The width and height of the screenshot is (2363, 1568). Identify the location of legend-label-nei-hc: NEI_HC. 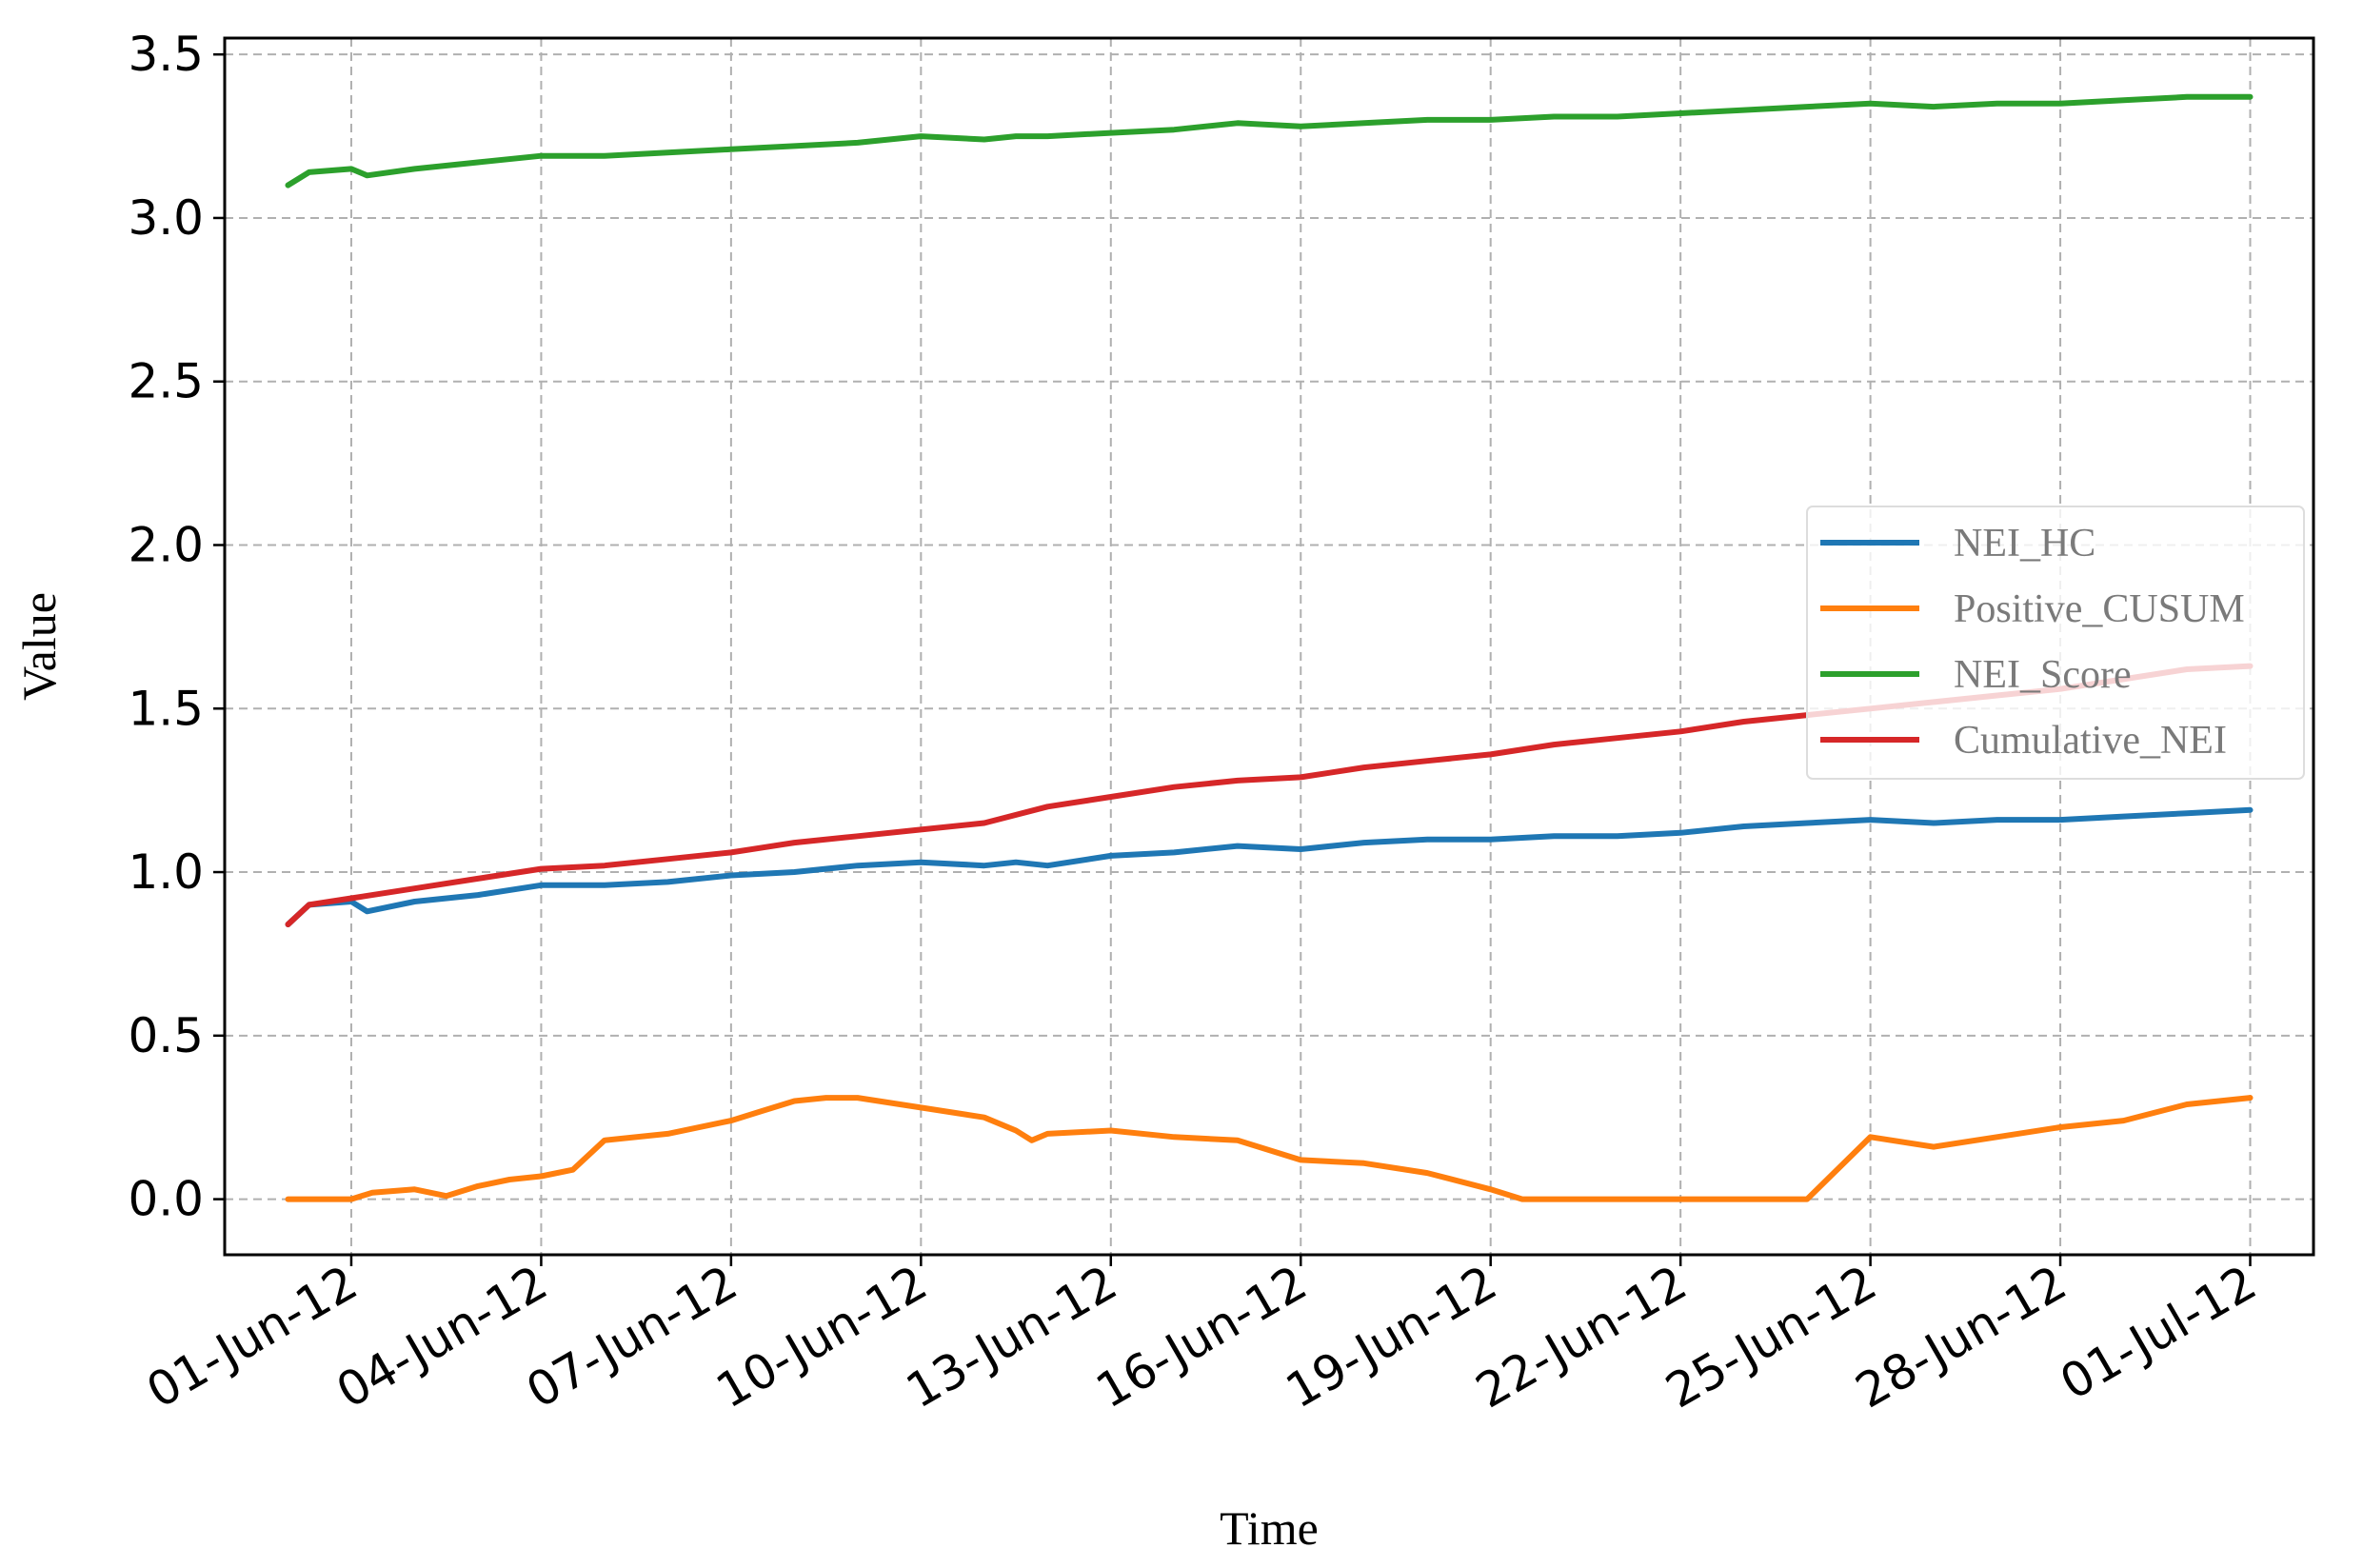
(2024, 544).